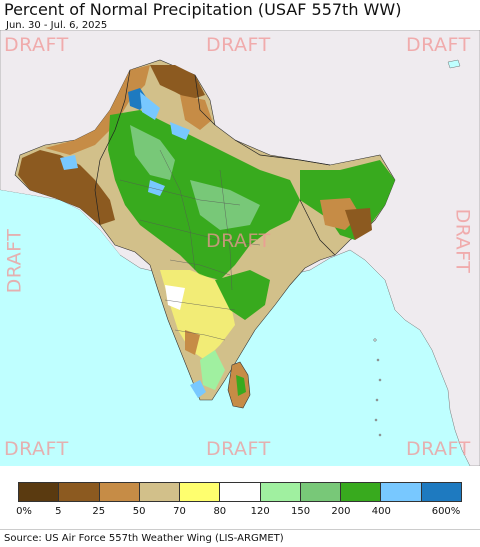 This screenshot has width=480, height=547. Describe the element at coordinates (446, 511) in the screenshot. I see `legend-tick-label: 600%` at that location.